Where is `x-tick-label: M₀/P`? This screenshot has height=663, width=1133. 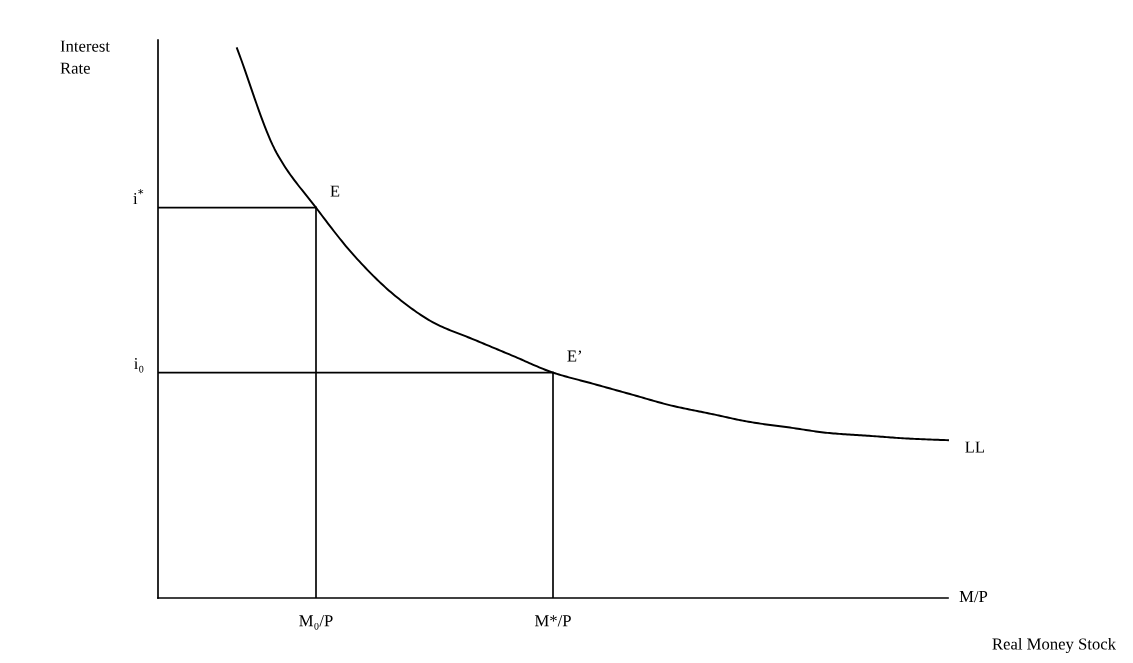 x-tick-label: M₀/P is located at coordinates (316, 622).